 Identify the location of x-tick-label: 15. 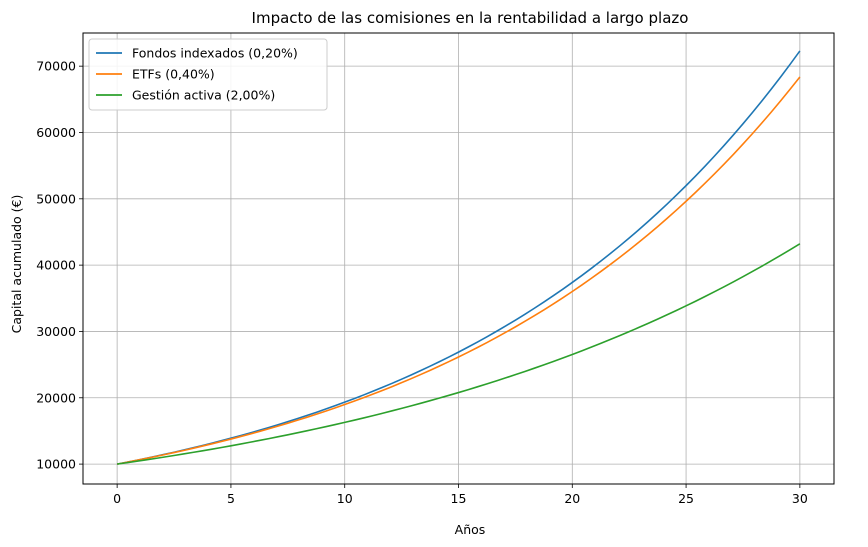
(459, 498).